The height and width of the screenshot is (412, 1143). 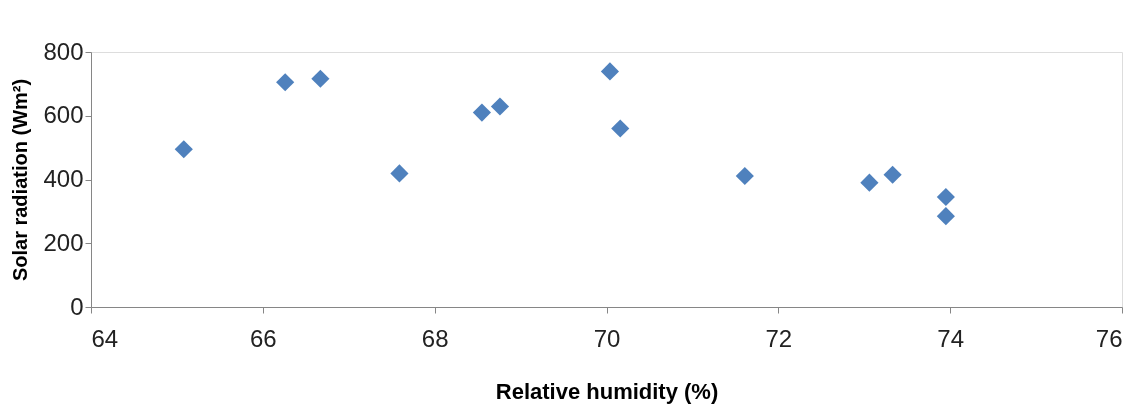 I want to click on x-tick-label: 76, so click(x=1109, y=338).